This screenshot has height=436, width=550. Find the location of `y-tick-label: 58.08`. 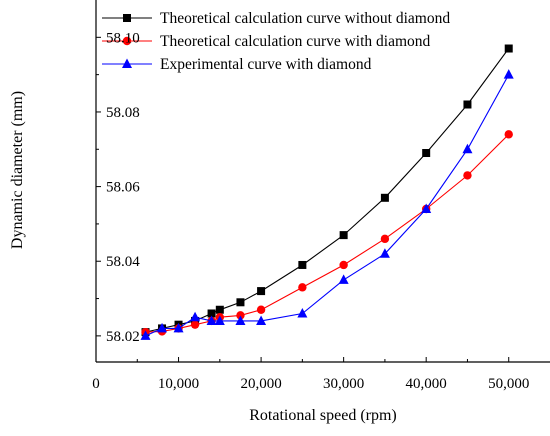

y-tick-label: 58.08 is located at coordinates (123, 113).